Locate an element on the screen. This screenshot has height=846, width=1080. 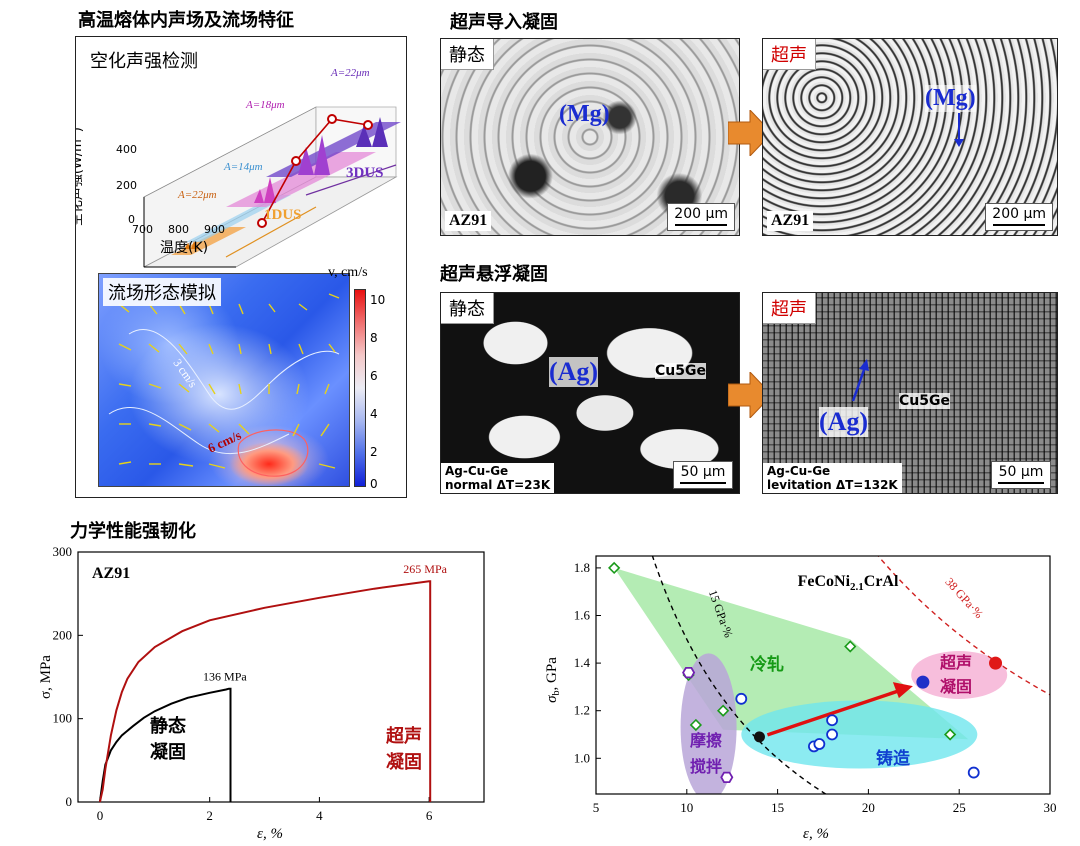
az91-us-phase: (Mg) is located at coordinates (950, 98).